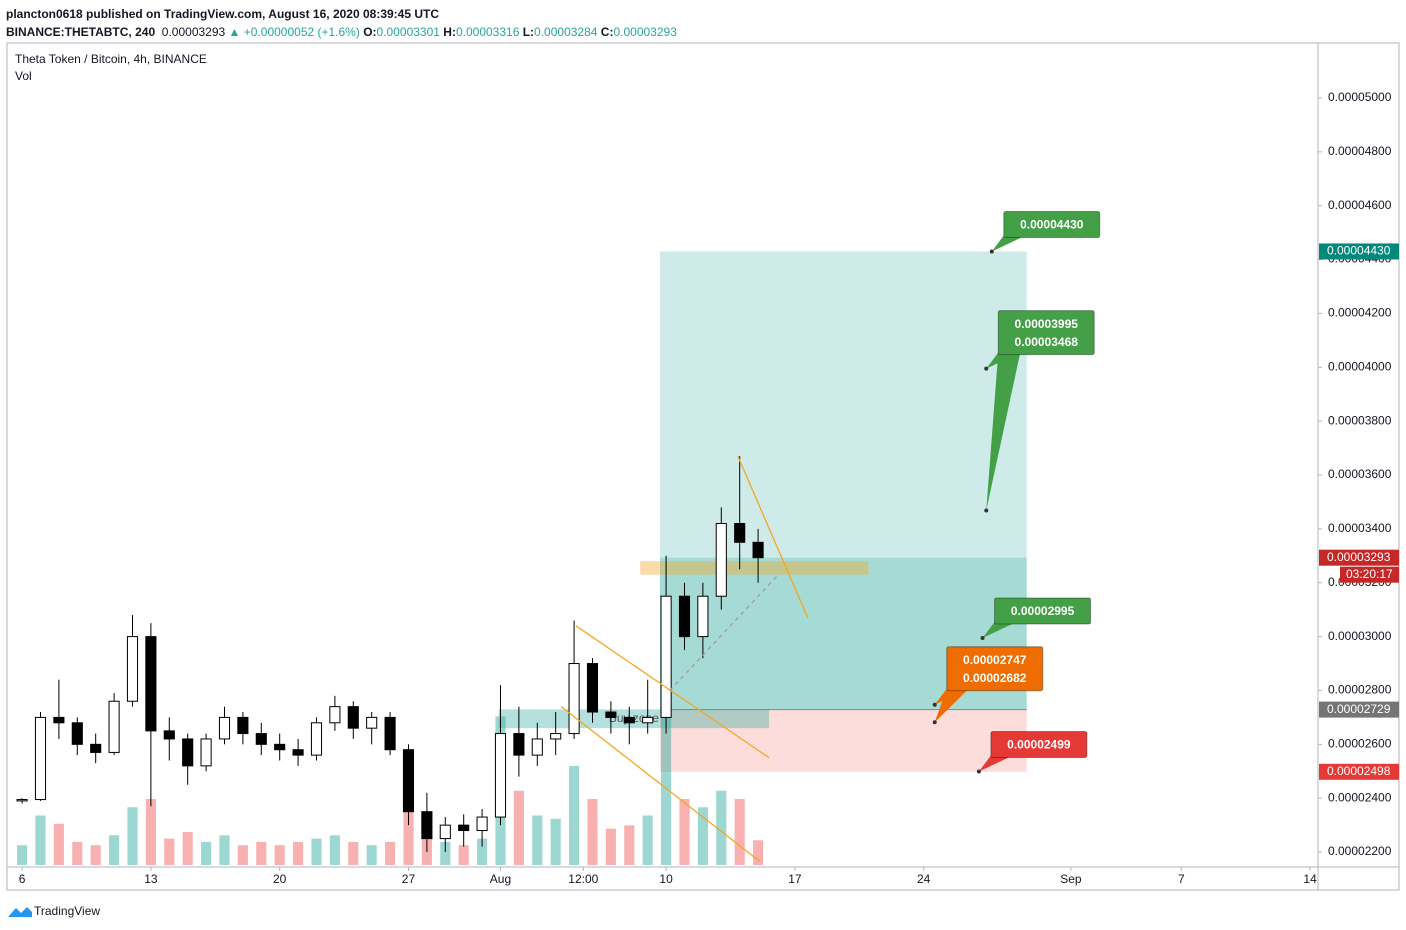 The image size is (1406, 930). What do you see at coordinates (54, 911) in the screenshot?
I see `logo: TradingView` at bounding box center [54, 911].